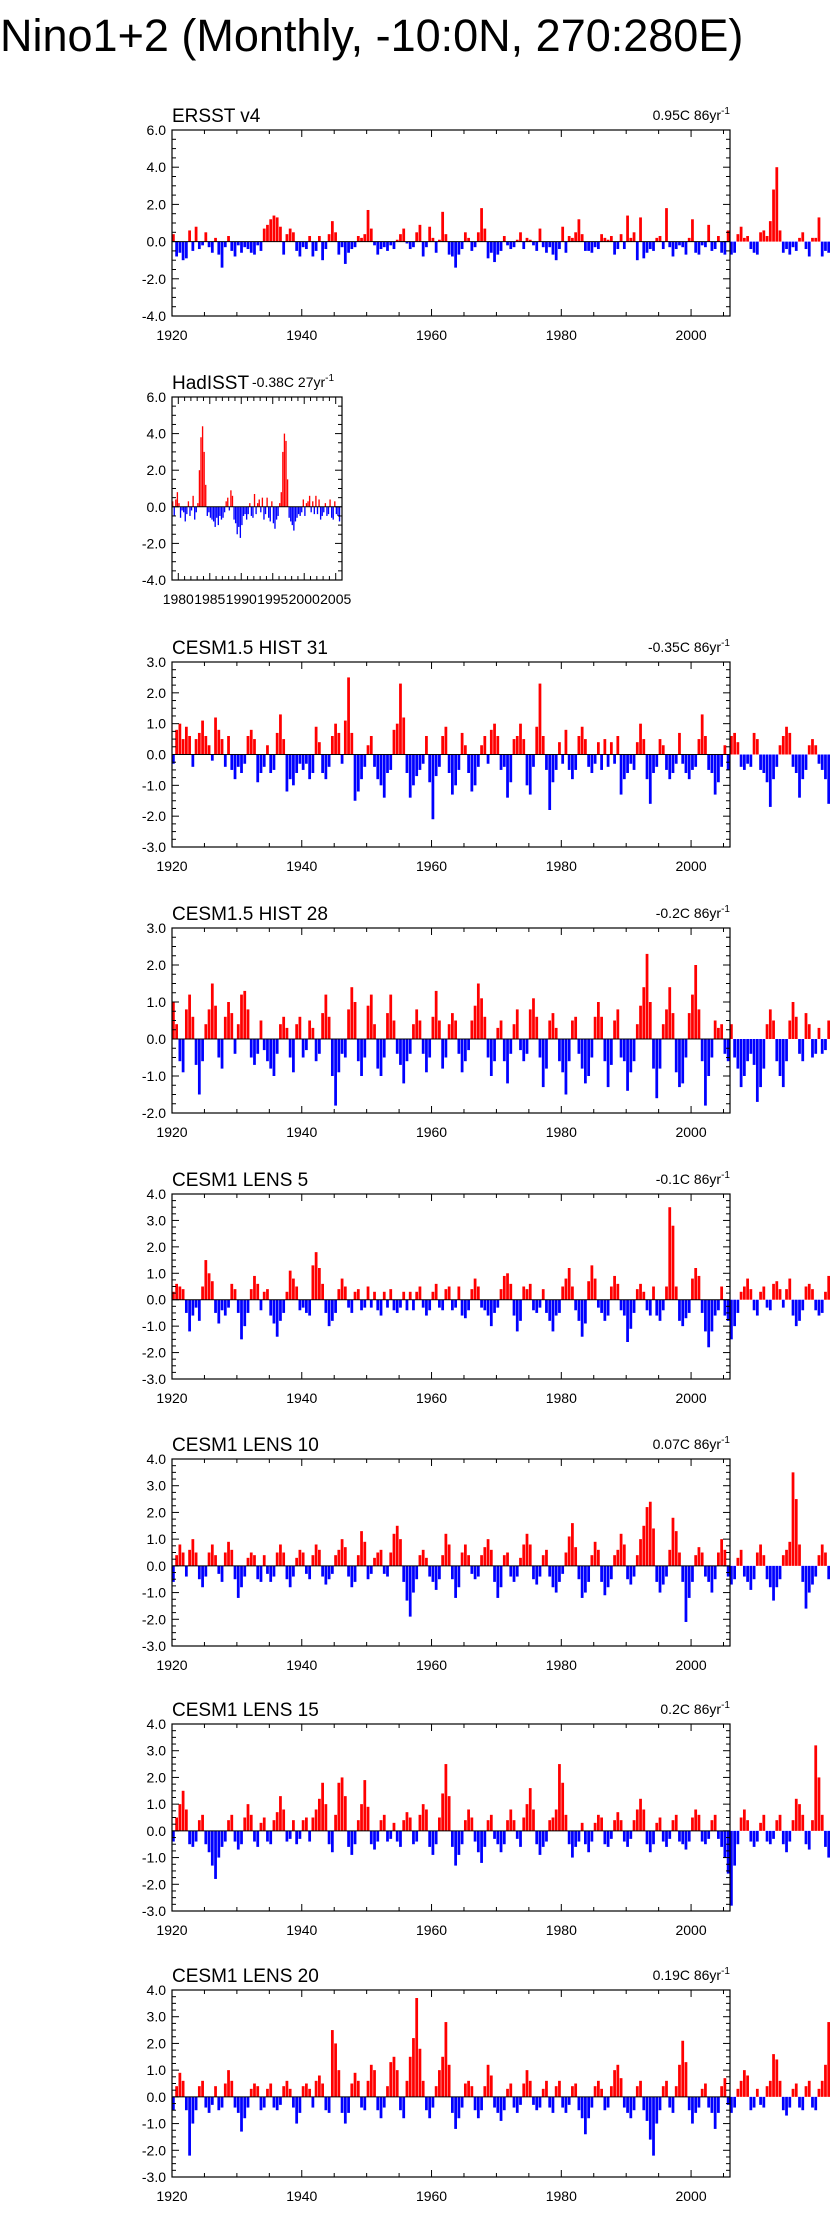 The width and height of the screenshot is (830, 2217). I want to click on y-tick-label: -2.0, so click(154, 1884).